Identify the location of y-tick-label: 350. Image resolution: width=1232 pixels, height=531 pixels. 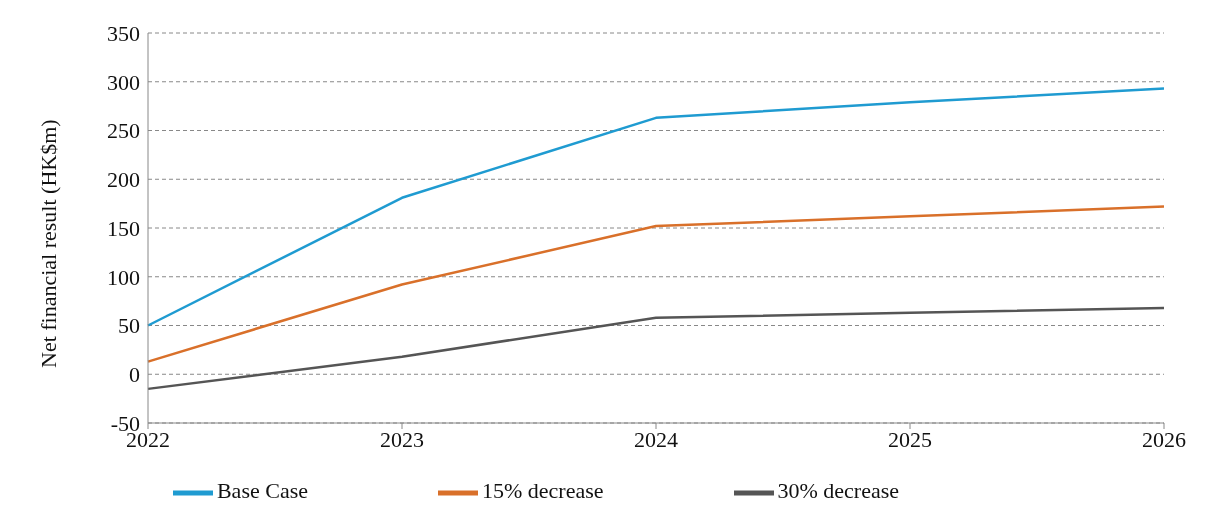
(123, 33).